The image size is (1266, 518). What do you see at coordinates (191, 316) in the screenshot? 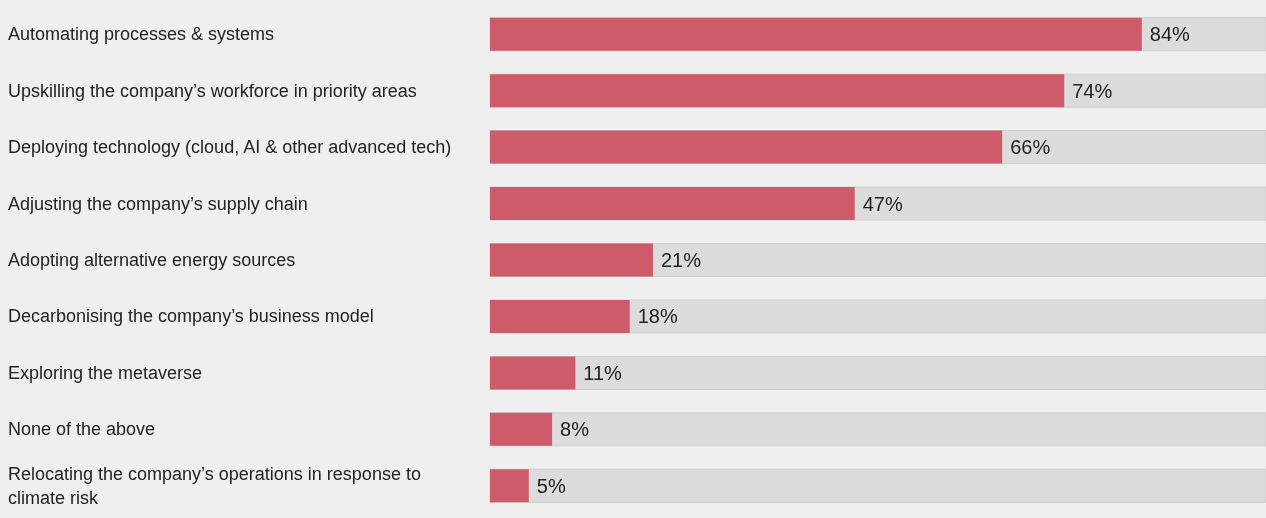
I see `y-tick-label: Decarbonising the company’s business model` at bounding box center [191, 316].